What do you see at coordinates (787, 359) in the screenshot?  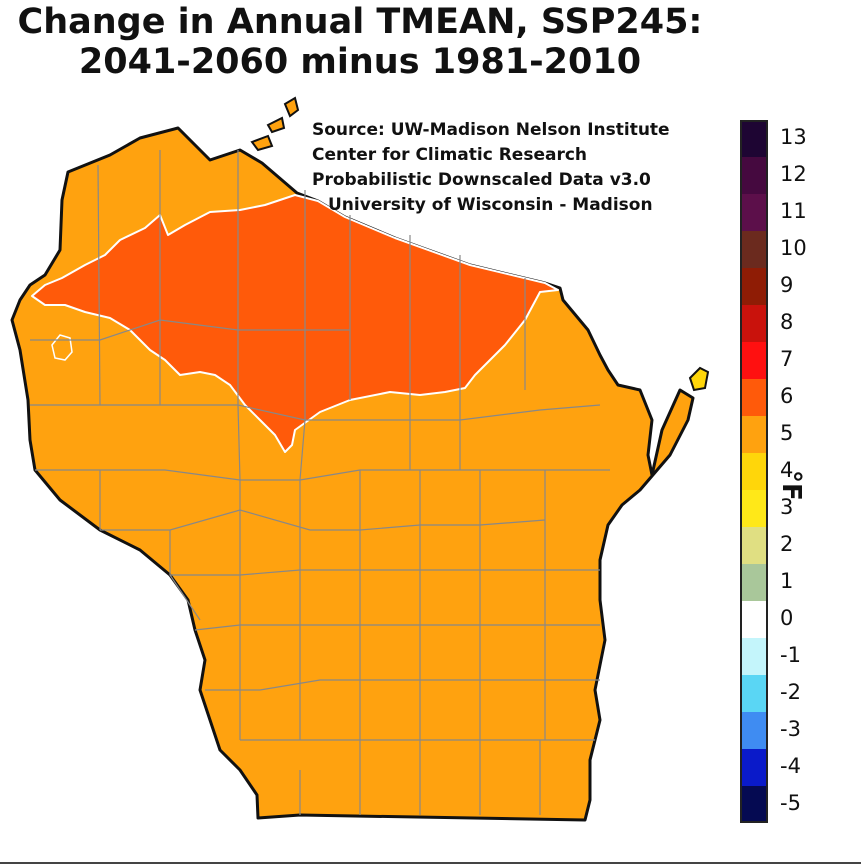 I see `legend-tick-label: 7` at bounding box center [787, 359].